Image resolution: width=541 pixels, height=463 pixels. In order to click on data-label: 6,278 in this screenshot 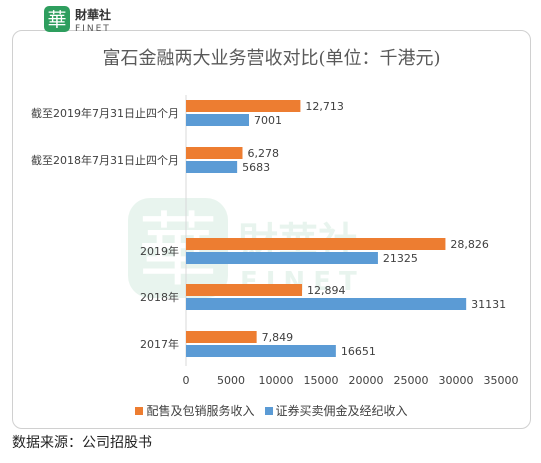, I will do `click(264, 153)`.